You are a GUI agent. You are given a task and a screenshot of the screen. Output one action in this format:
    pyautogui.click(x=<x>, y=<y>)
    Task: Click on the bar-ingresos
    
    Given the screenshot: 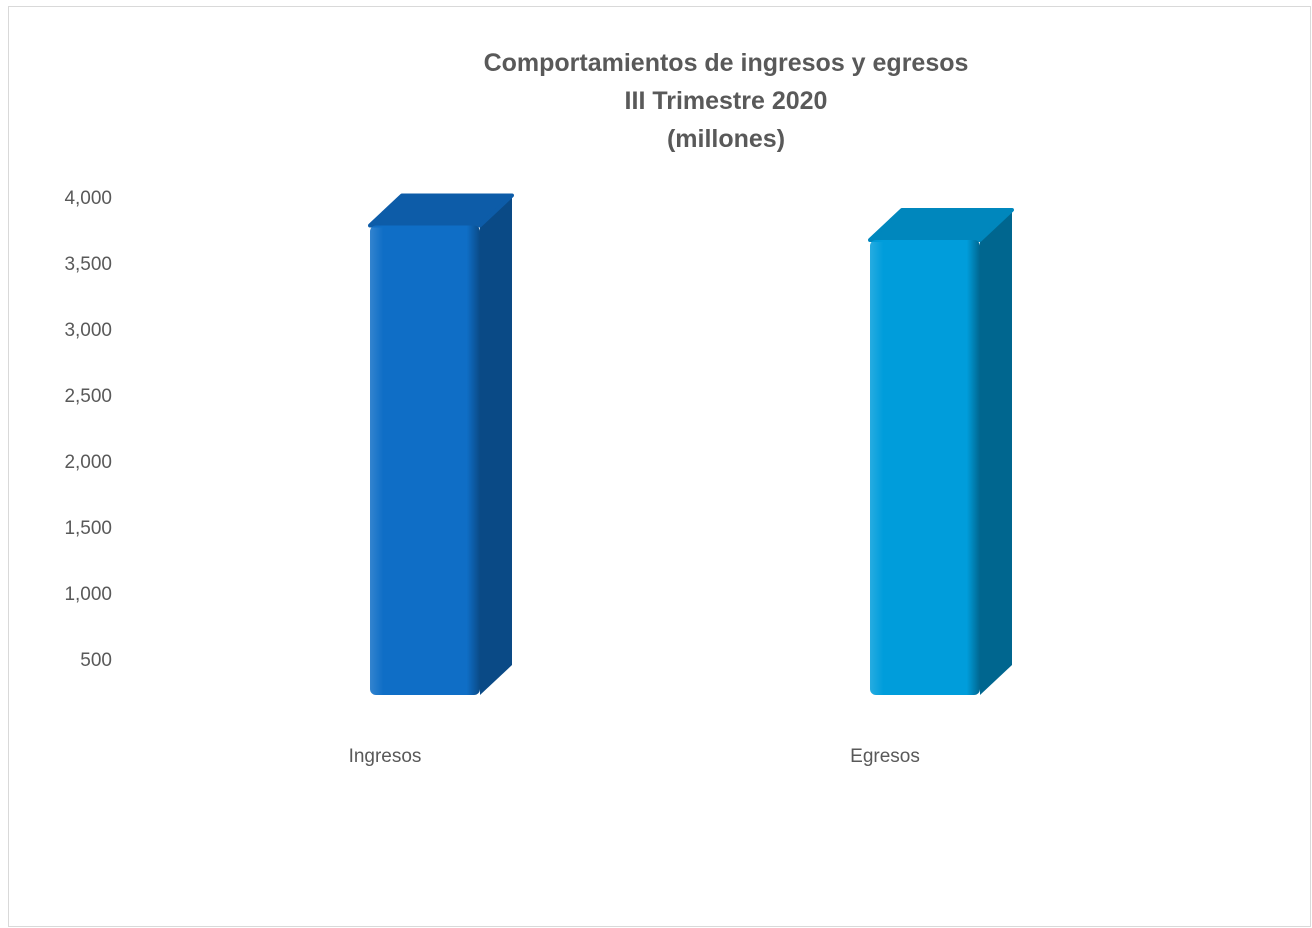 What is the action you would take?
    pyautogui.click(x=441, y=444)
    